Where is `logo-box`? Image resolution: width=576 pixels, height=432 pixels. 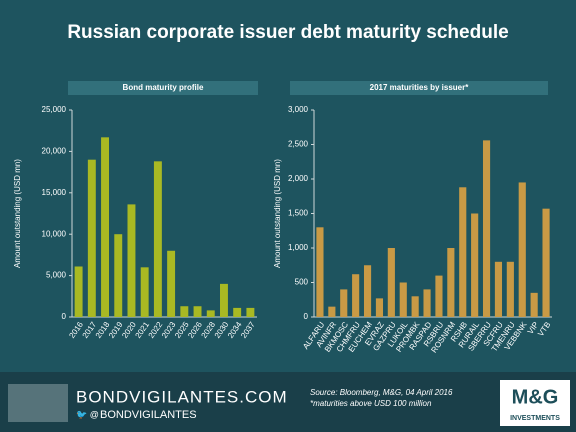
logo-box is located at coordinates (535, 403).